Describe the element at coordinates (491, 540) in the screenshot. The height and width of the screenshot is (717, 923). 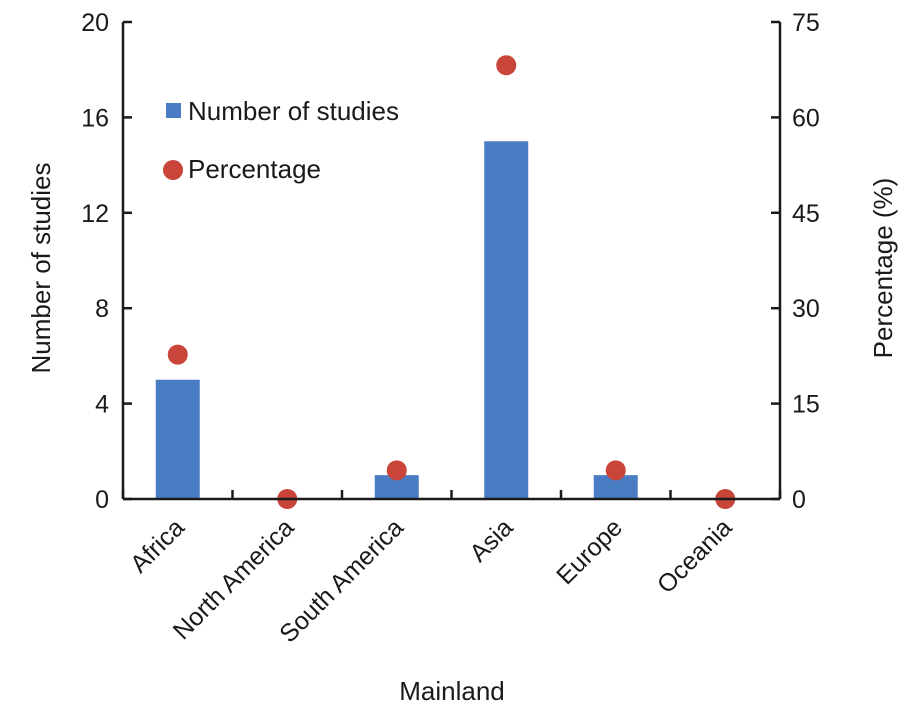
I see `category-label-asia: Asia` at that location.